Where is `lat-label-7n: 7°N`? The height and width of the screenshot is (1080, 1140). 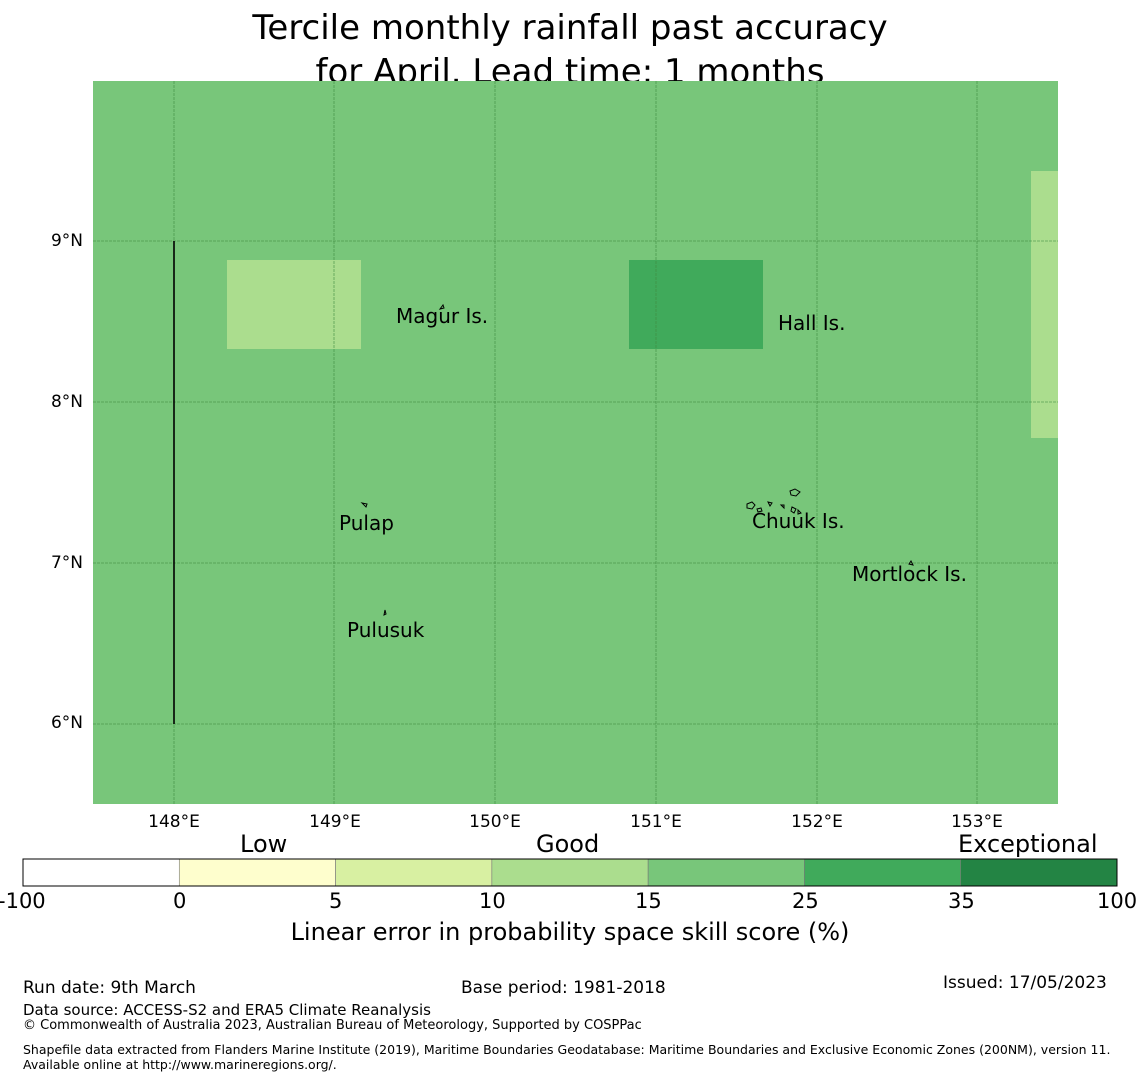 lat-label-7n: 7°N is located at coordinates (66, 563).